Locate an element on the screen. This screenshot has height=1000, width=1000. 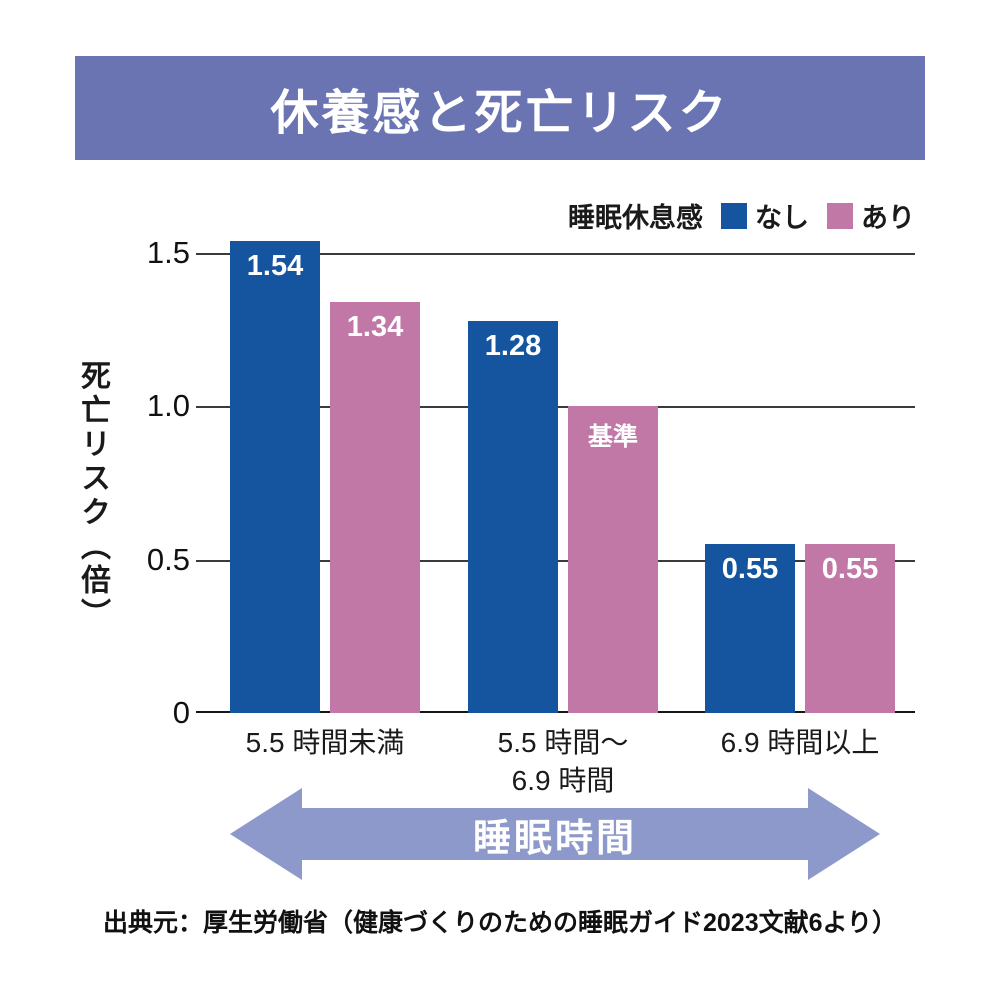
legend-swatch-pink-icon is located at coordinates (840, 215).